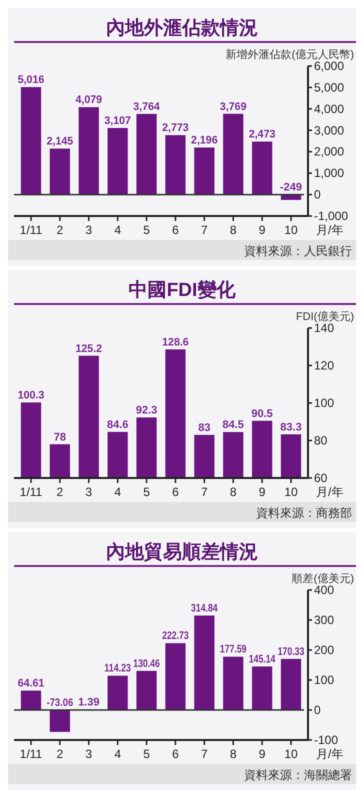 This screenshot has width=364, height=796. I want to click on y-tick-label: 120, so click(324, 365).